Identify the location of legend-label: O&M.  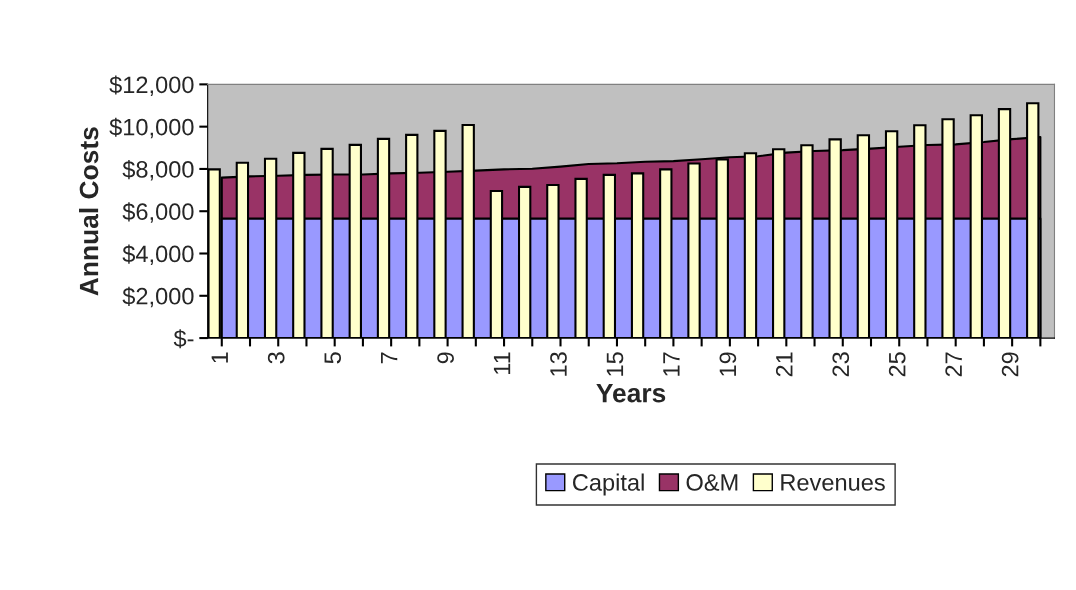
(712, 482).